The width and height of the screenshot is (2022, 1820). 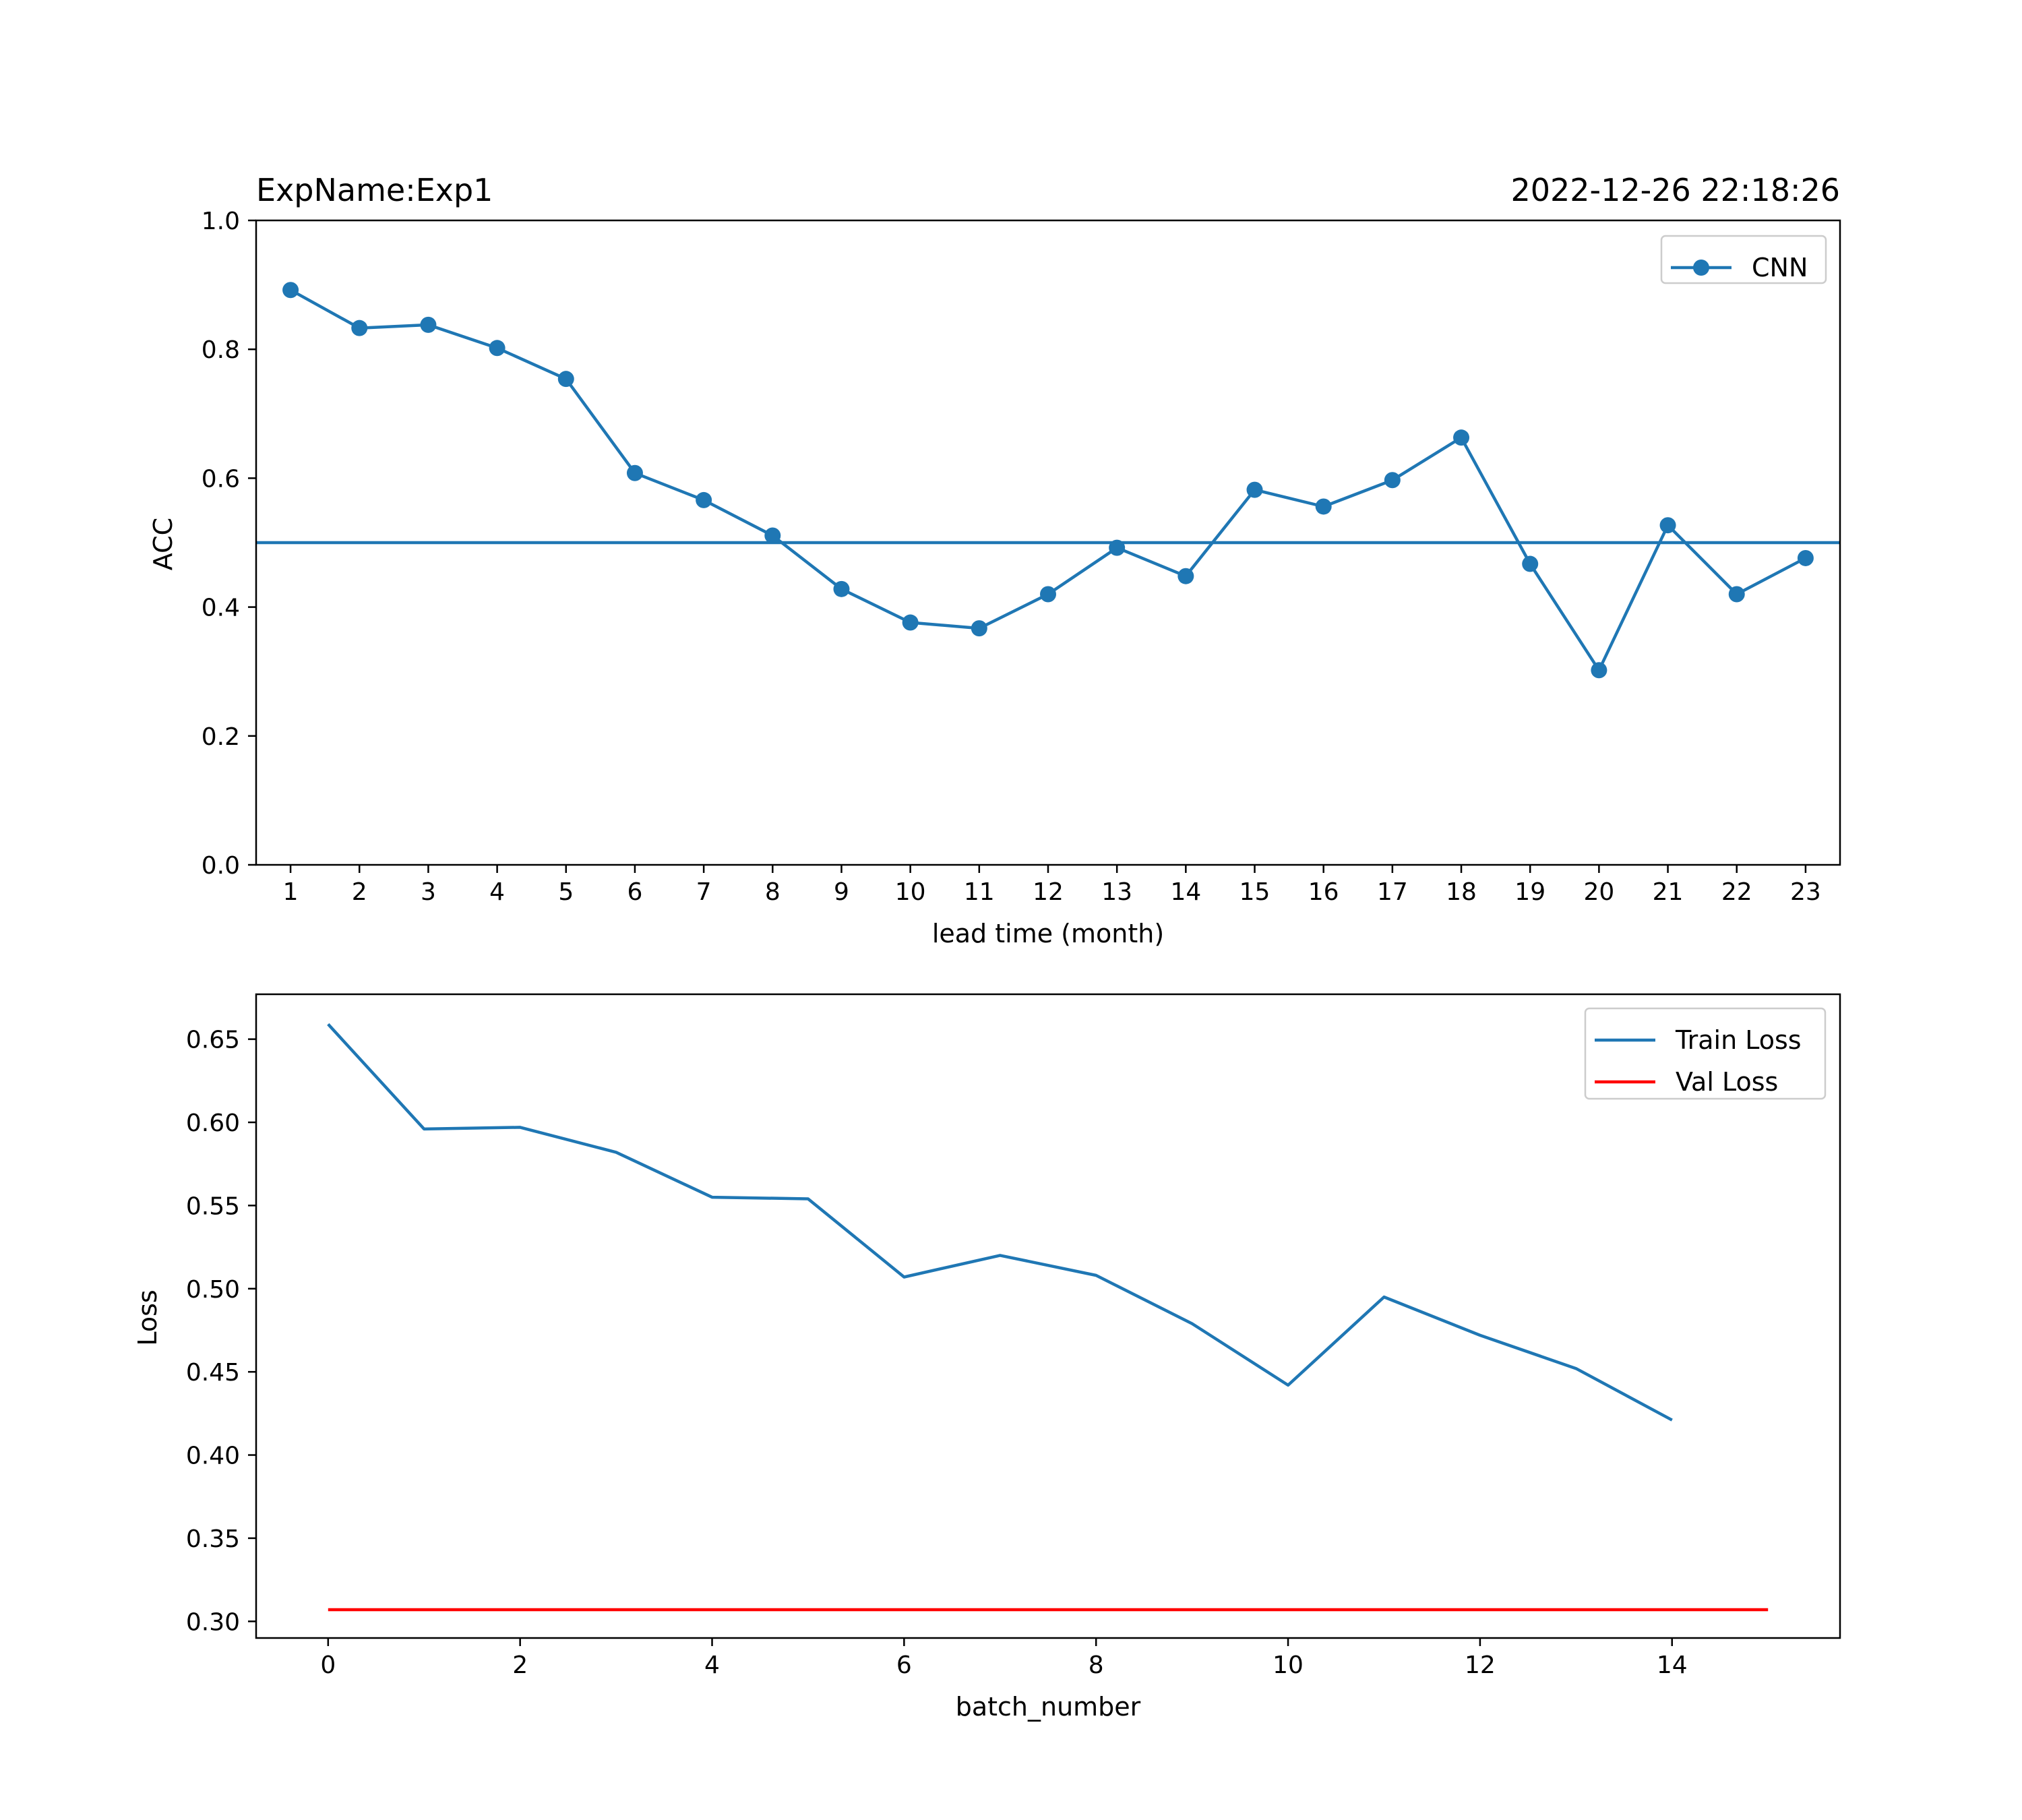 What do you see at coordinates (1805, 892) in the screenshot?
I see `x-tick-label: 23` at bounding box center [1805, 892].